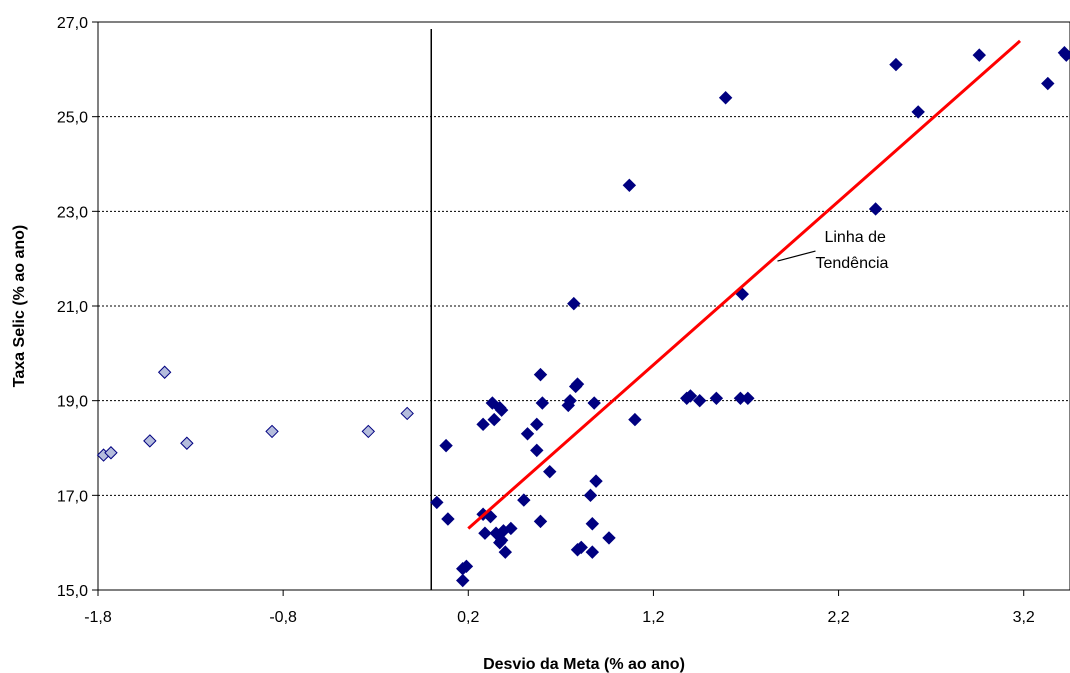  Describe the element at coordinates (72, 496) in the screenshot. I see `y-tick-label-1: 17,0` at that location.